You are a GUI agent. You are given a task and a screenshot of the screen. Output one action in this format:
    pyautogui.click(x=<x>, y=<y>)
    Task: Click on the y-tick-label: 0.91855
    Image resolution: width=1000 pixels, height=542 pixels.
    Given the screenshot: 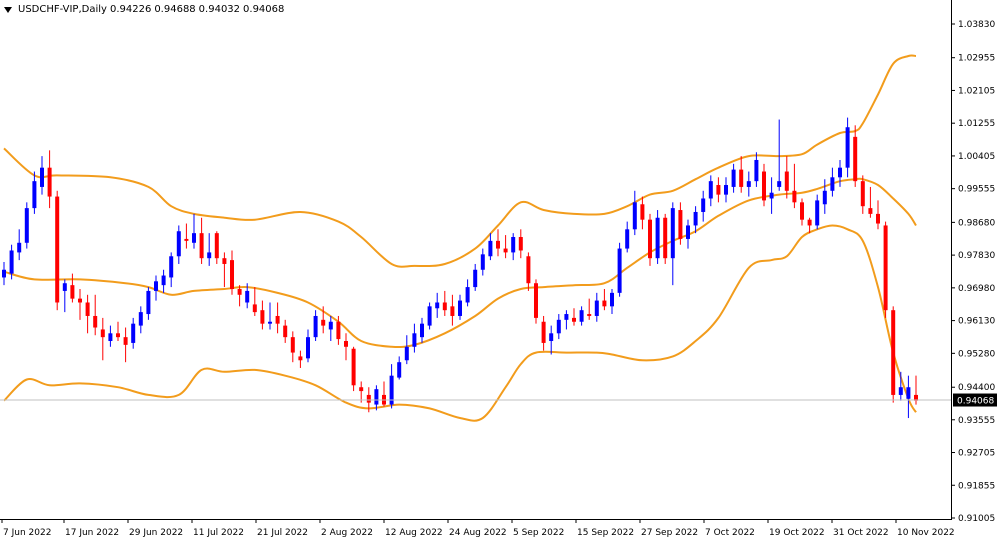 What is the action you would take?
    pyautogui.click(x=976, y=486)
    